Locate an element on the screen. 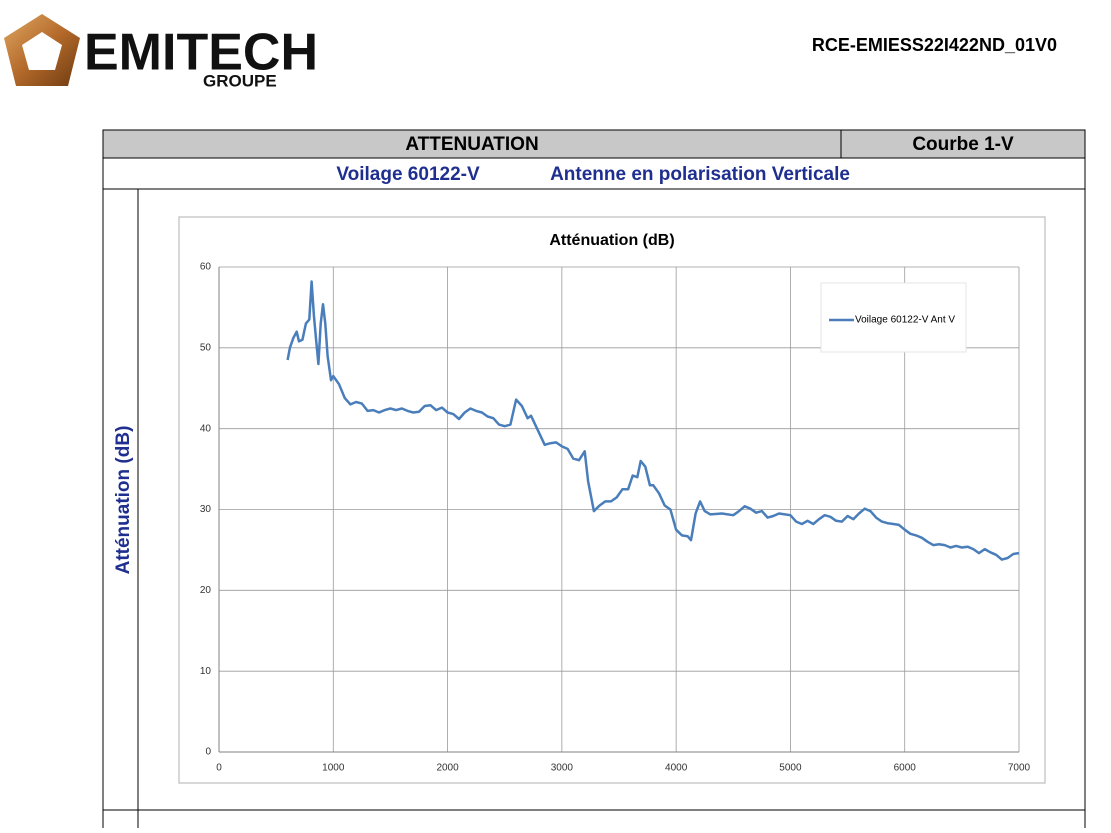  legend-label: Voilage 60122-V Ant V is located at coordinates (905, 320).